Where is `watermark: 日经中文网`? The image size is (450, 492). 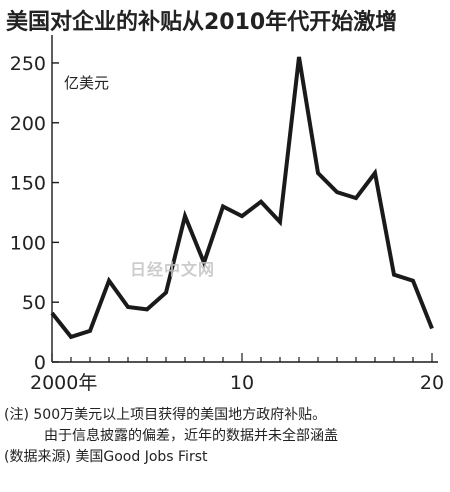 watermark: 日经中文网 is located at coordinates (173, 269).